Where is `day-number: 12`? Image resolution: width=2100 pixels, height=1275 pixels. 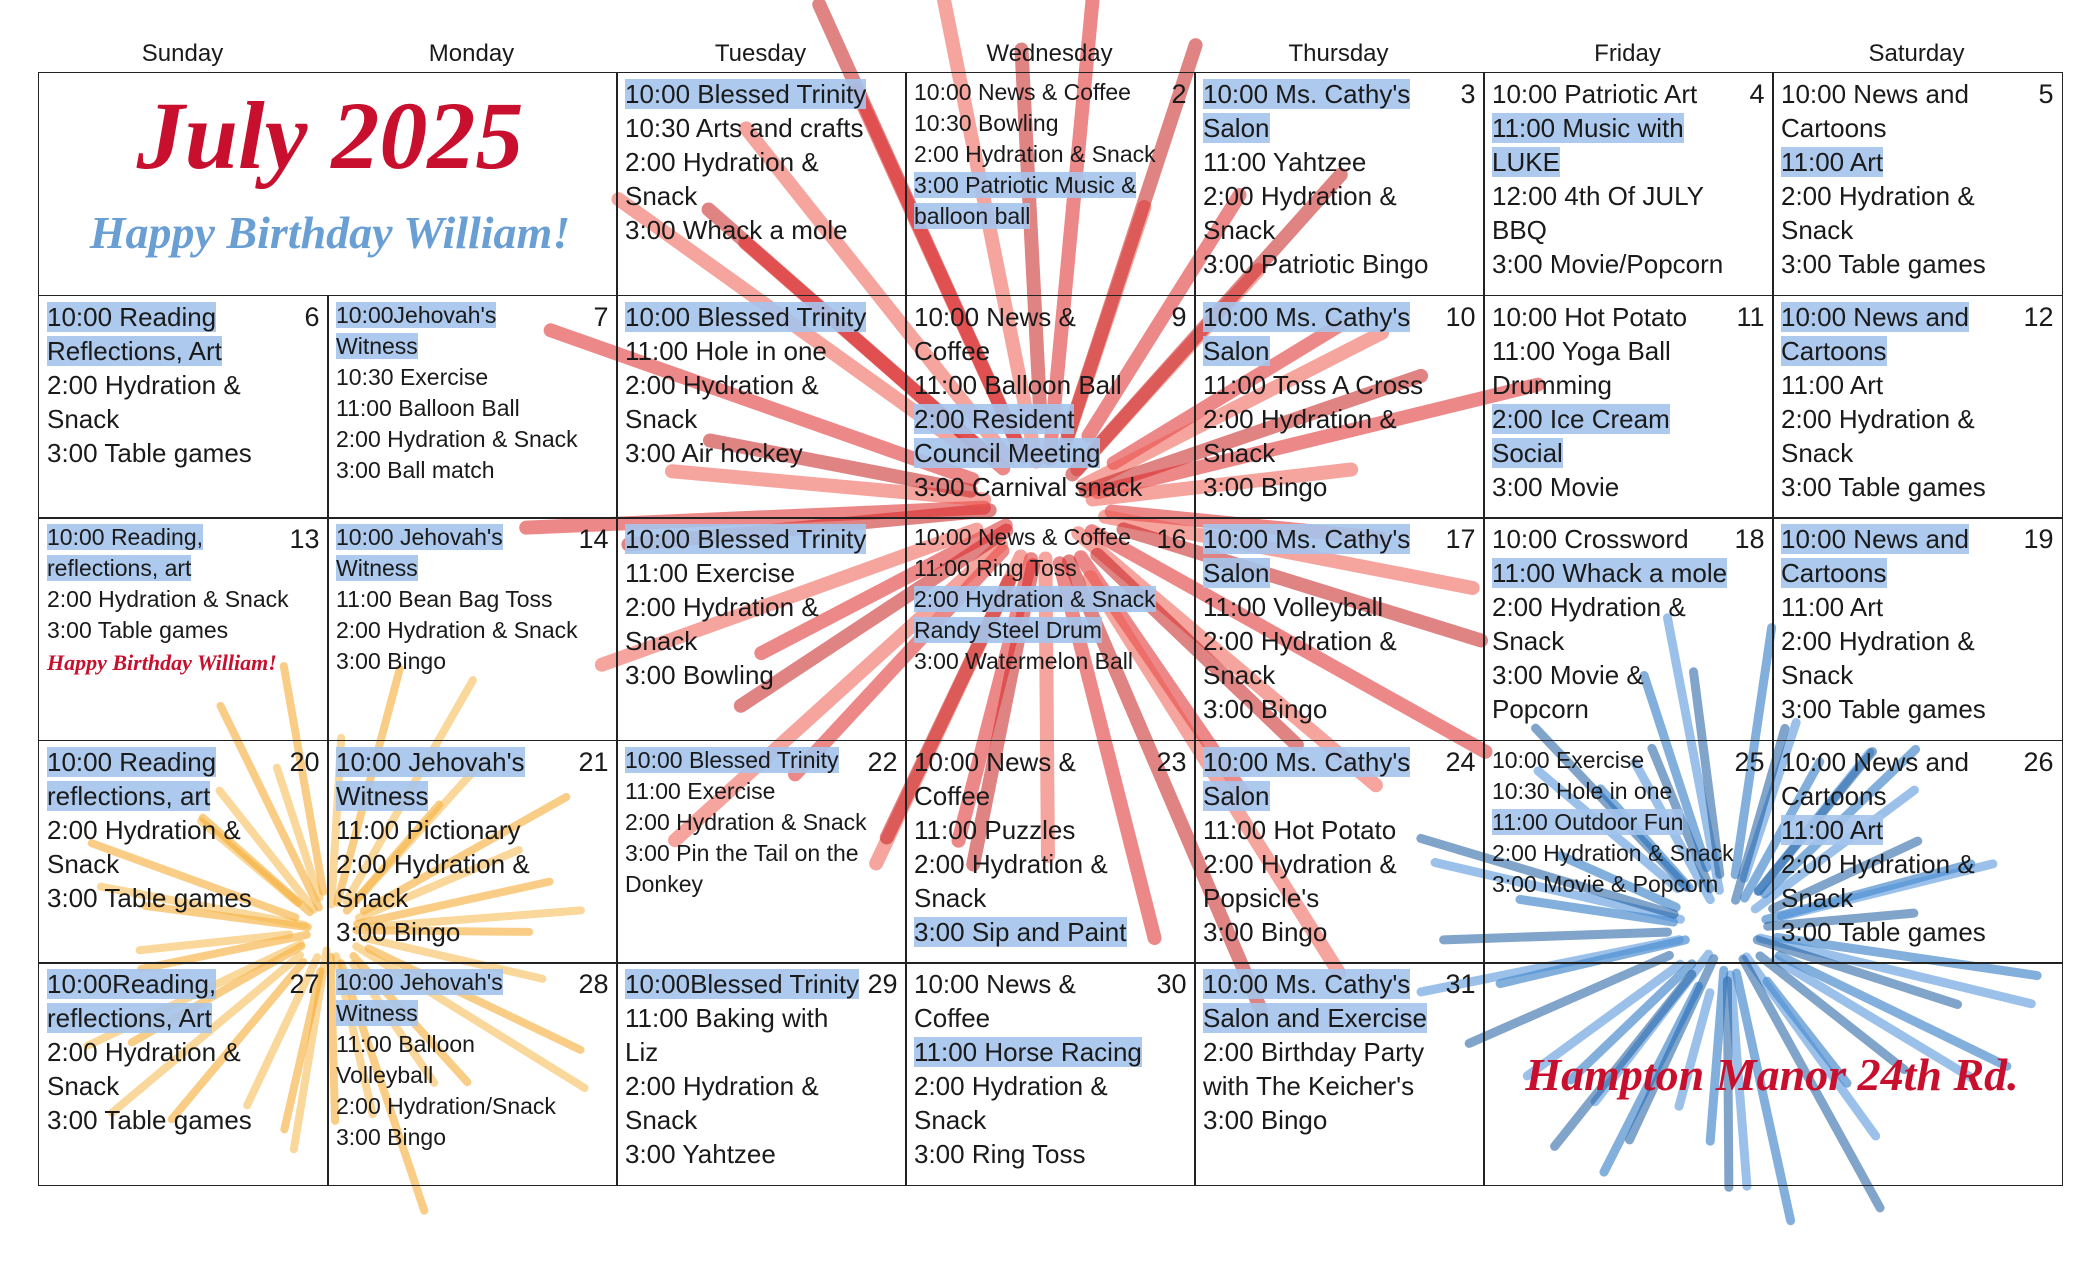 day-number: 12 is located at coordinates (2038, 316).